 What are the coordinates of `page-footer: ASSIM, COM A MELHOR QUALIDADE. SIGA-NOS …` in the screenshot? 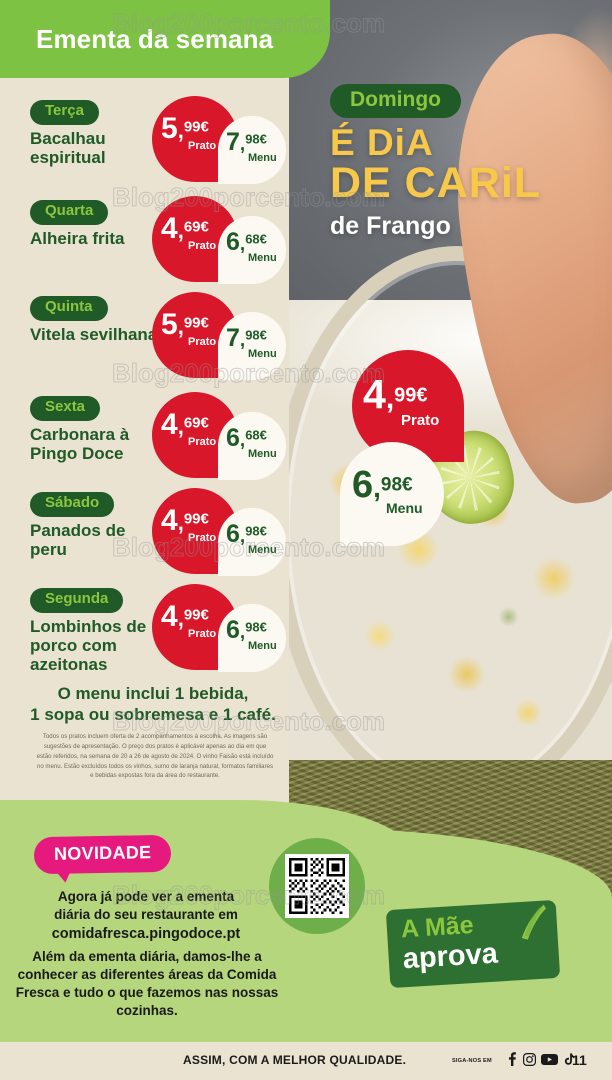 It's located at (306, 1061).